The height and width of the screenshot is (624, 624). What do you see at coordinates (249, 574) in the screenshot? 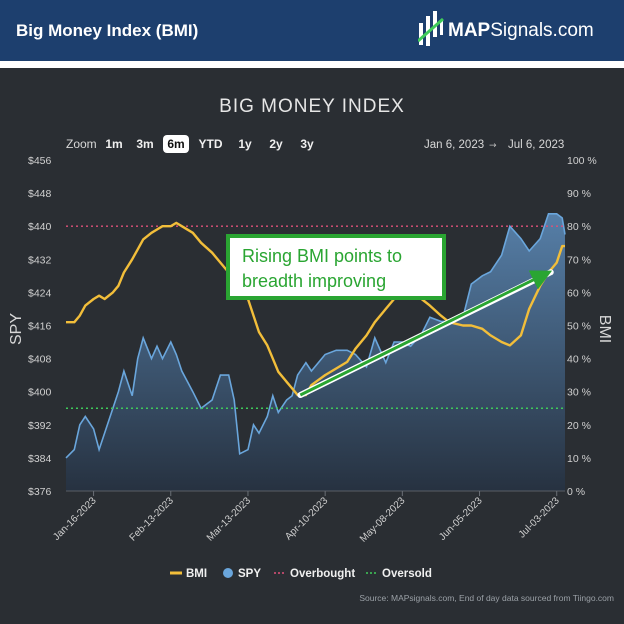
I see `legend-item-spy: SPY` at bounding box center [249, 574].